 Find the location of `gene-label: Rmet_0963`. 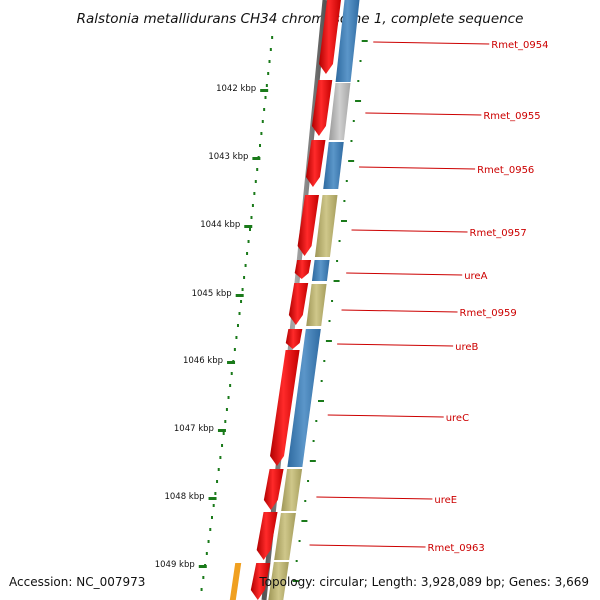

gene-label: Rmet_0963 is located at coordinates (456, 548).